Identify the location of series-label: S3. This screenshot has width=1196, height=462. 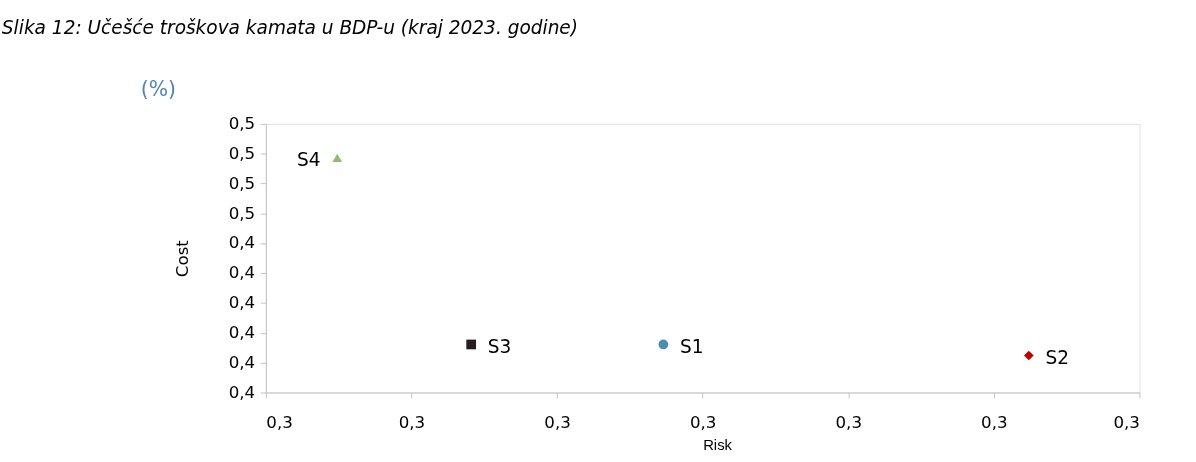
(499, 346).